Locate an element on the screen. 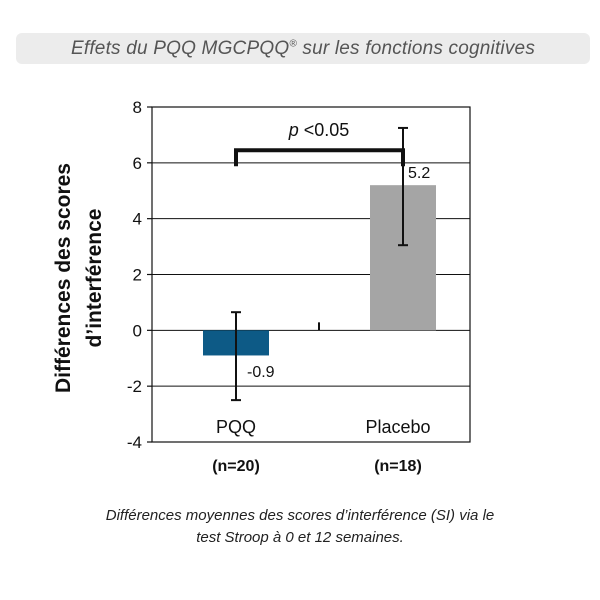 The width and height of the screenshot is (600, 600). y-tick-label: 2 is located at coordinates (137, 275).